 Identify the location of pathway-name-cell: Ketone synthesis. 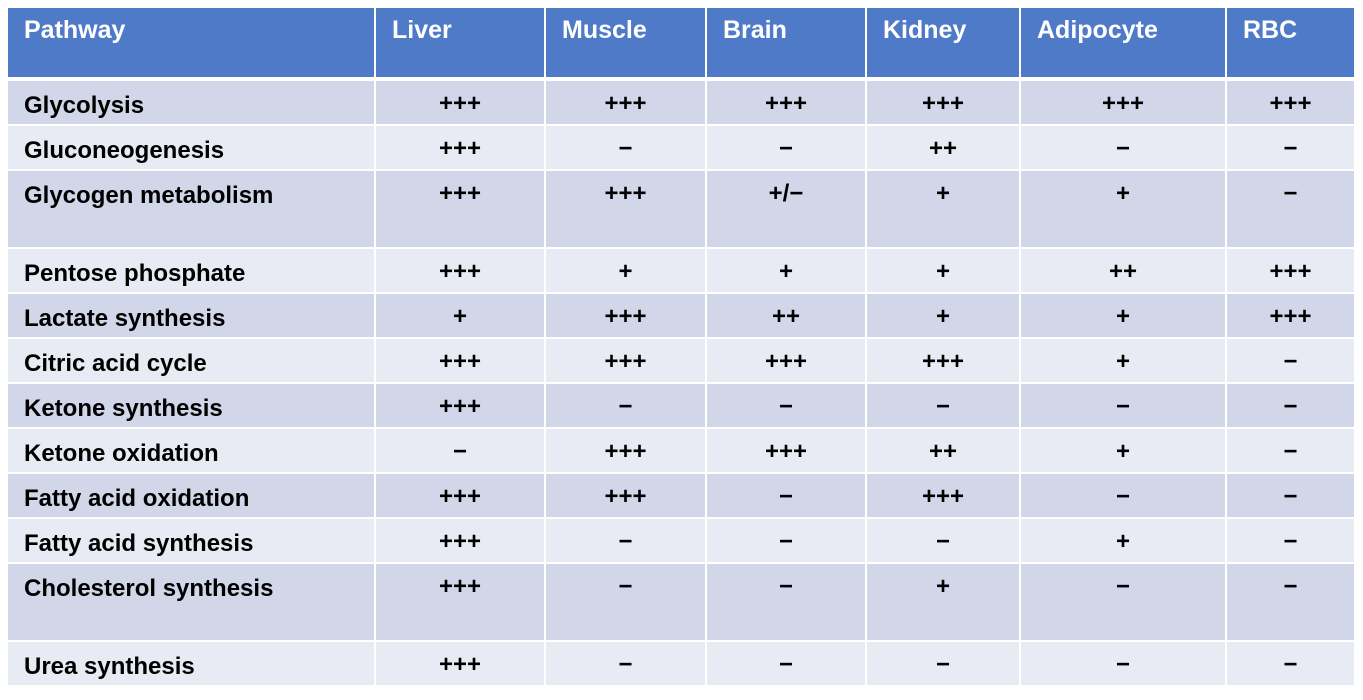
(192, 406).